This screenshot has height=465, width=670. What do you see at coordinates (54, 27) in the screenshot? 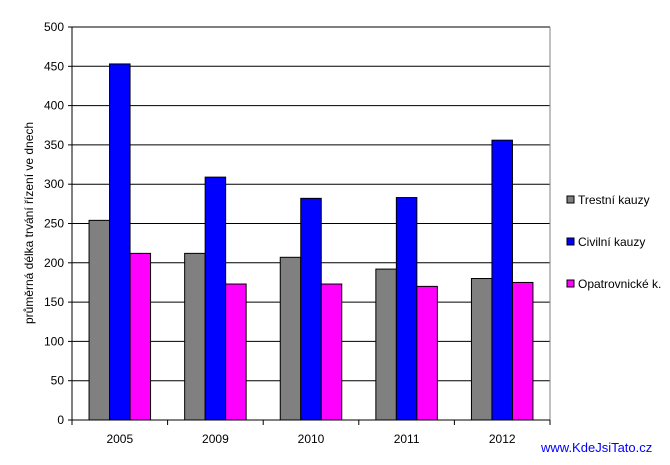
I see `y-tick-label: 500` at bounding box center [54, 27].